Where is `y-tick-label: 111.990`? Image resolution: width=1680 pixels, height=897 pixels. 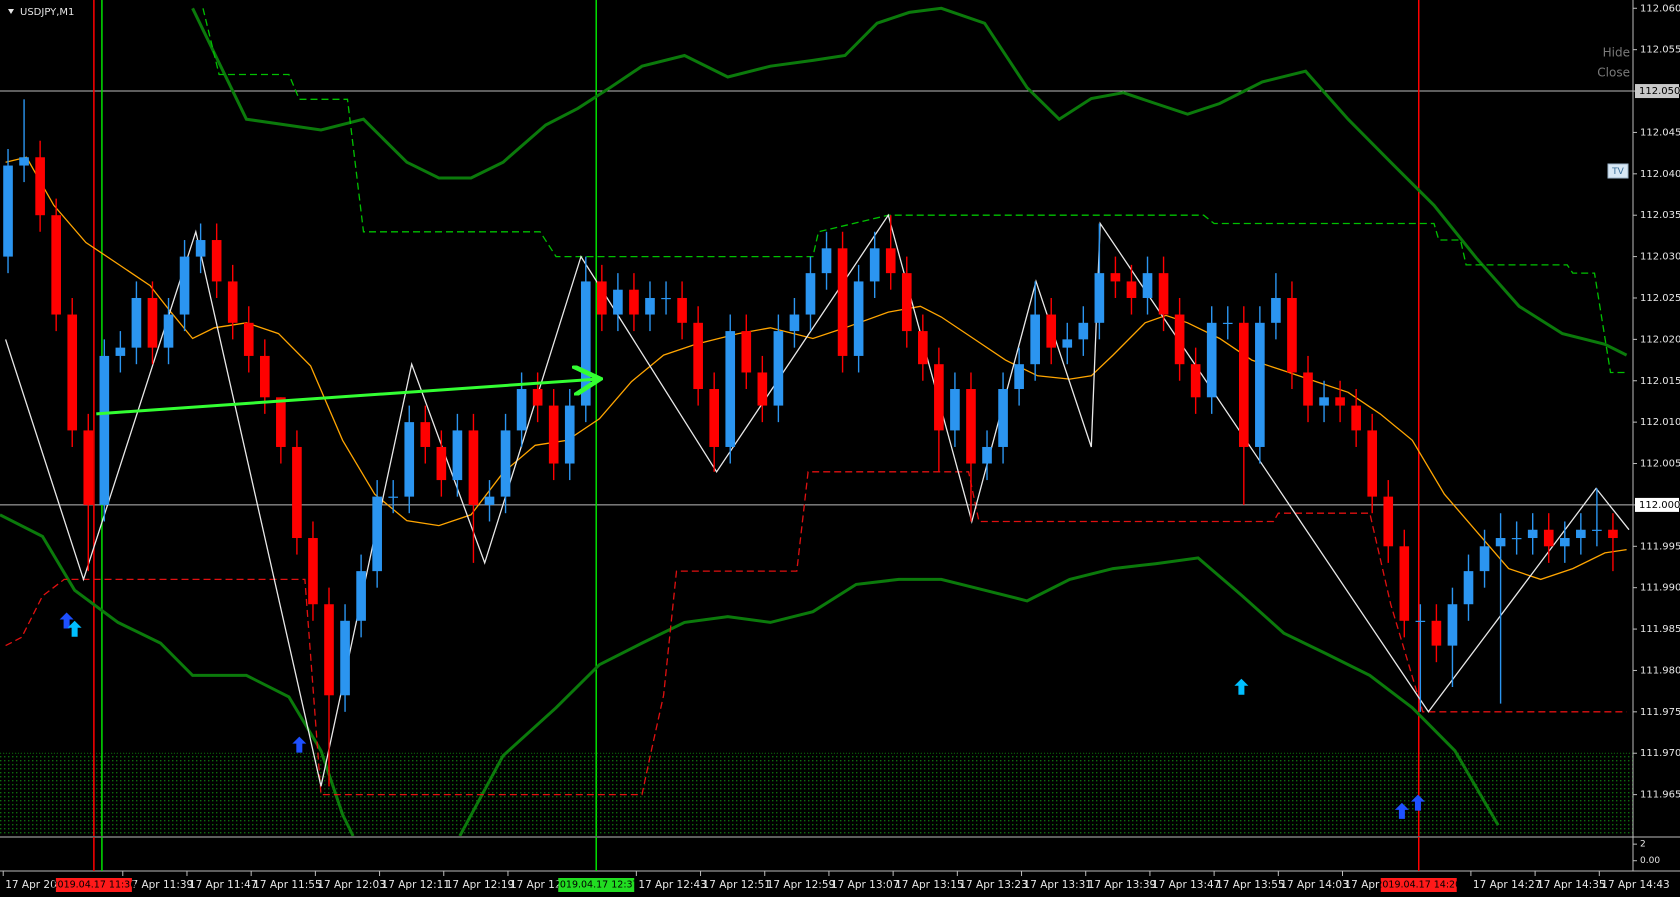
y-tick-label: 111.990 is located at coordinates (1660, 588).